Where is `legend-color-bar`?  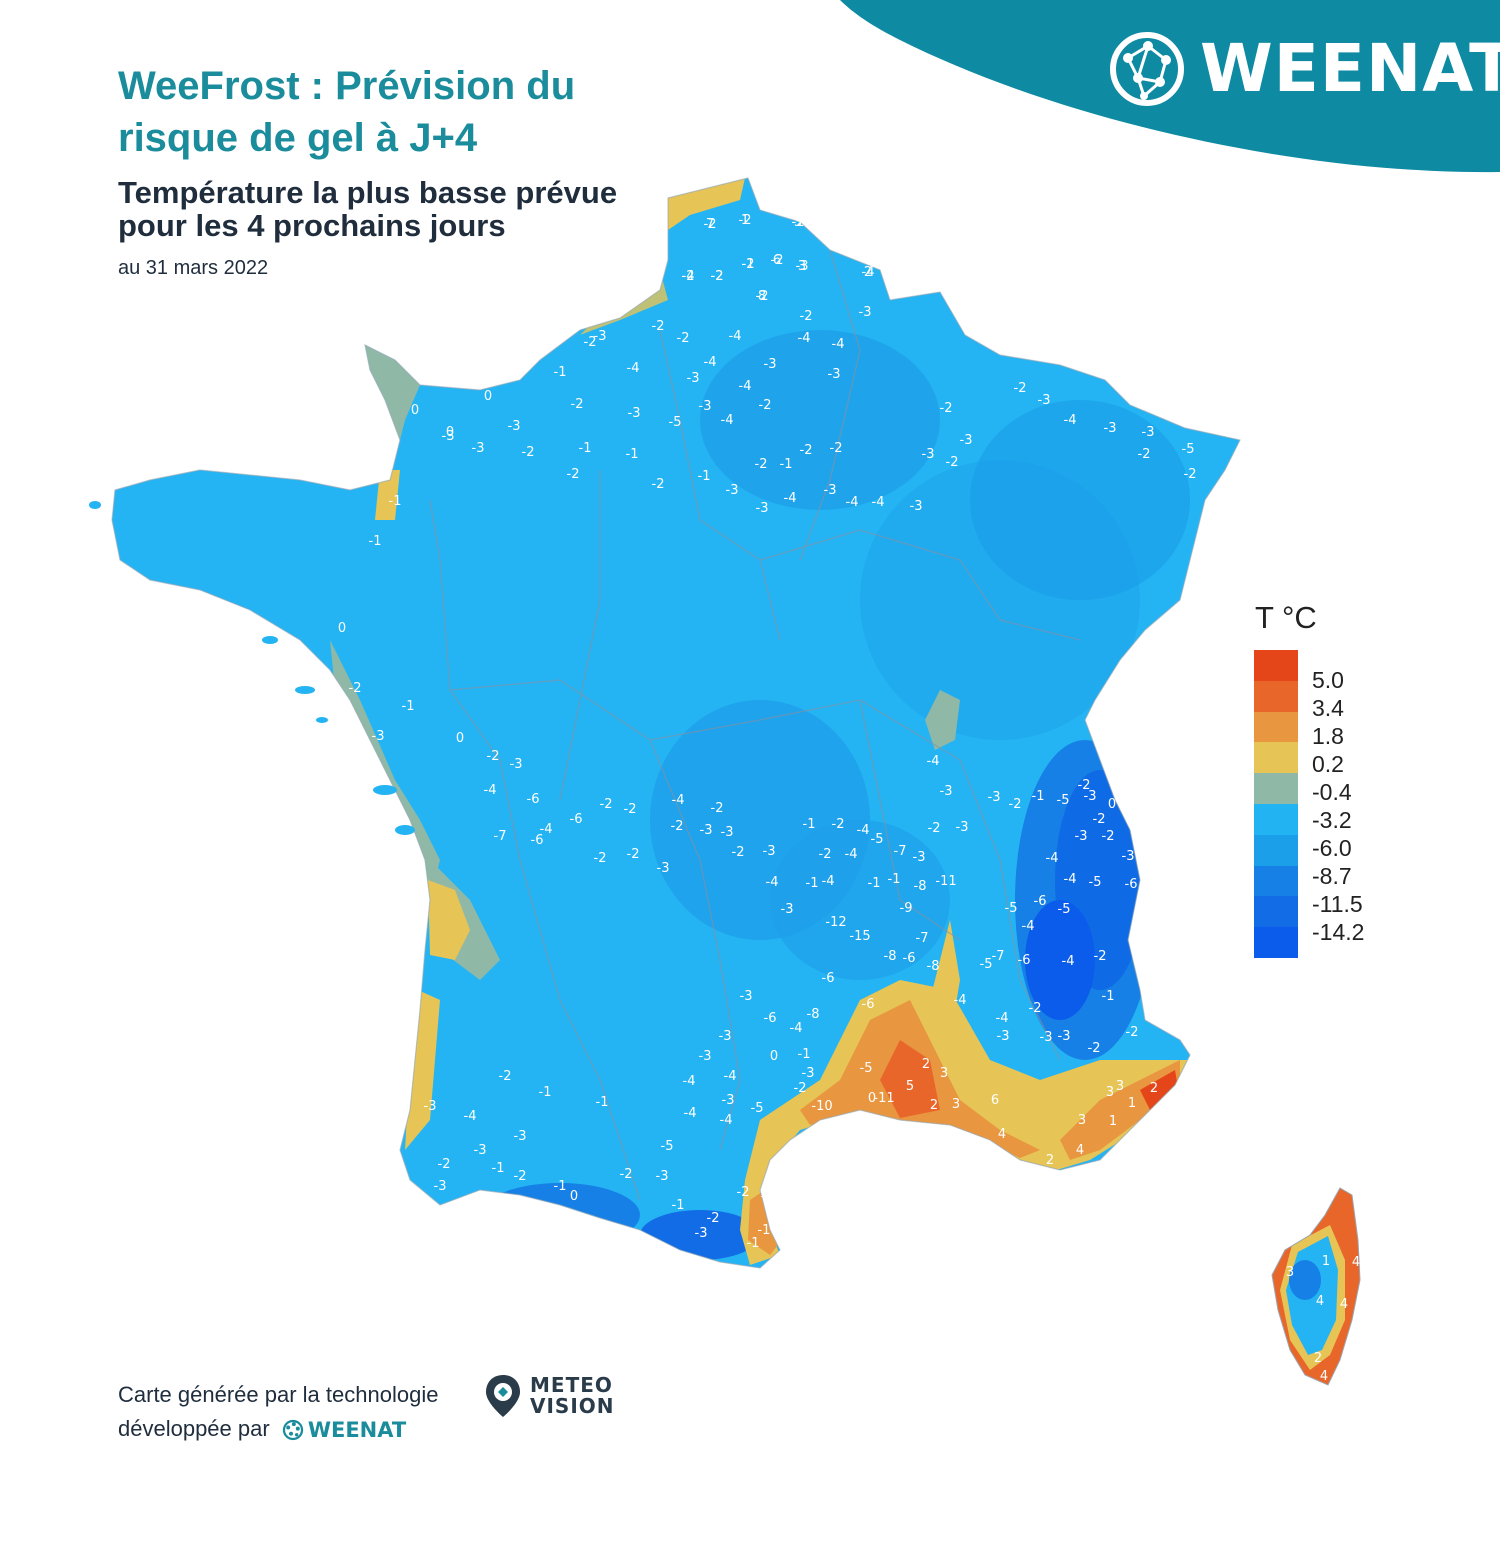 legend-color-bar is located at coordinates (1276, 804).